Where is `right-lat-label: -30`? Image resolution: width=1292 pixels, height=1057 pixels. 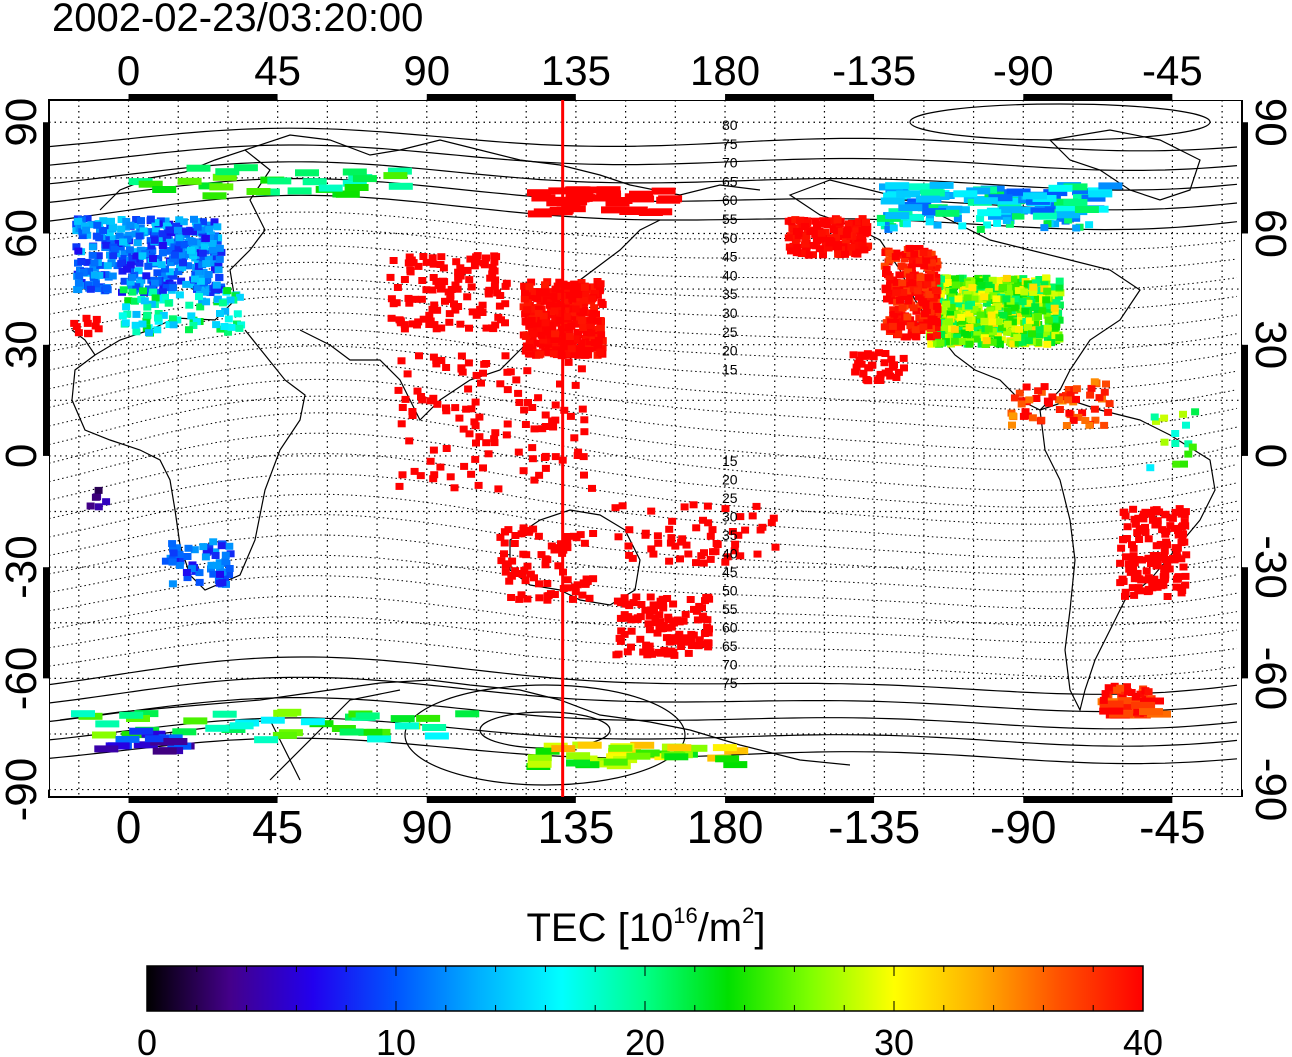 right-lat-label: -30 is located at coordinates (1269, 567).